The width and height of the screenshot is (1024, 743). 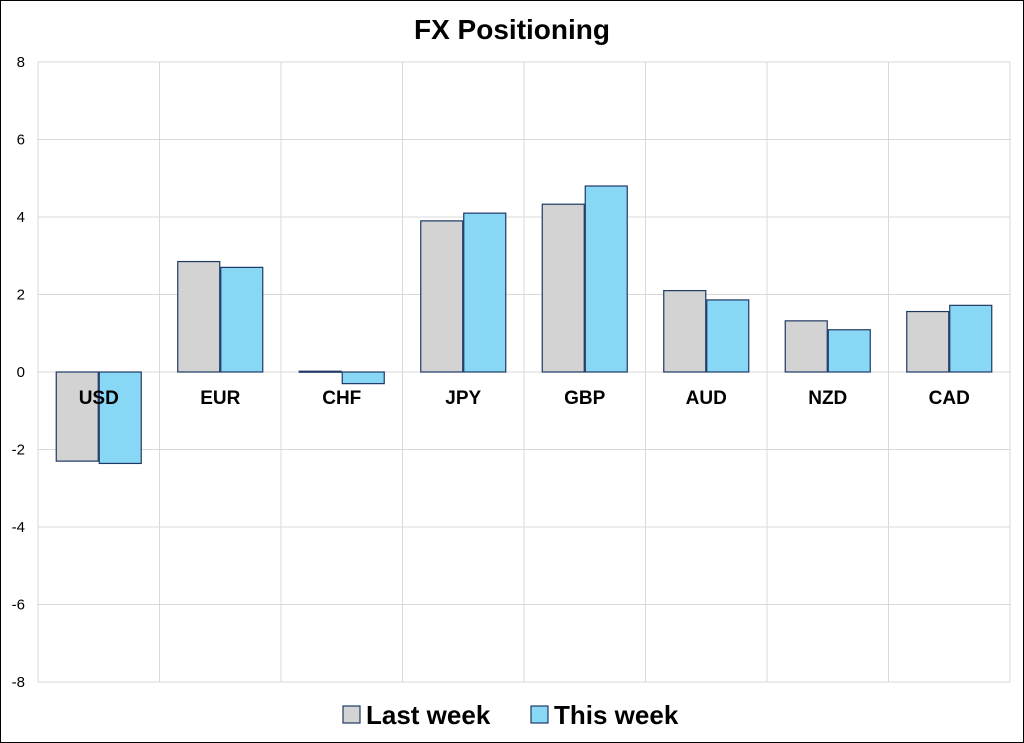 What do you see at coordinates (18, 450) in the screenshot?
I see `y-tick-label: -2` at bounding box center [18, 450].